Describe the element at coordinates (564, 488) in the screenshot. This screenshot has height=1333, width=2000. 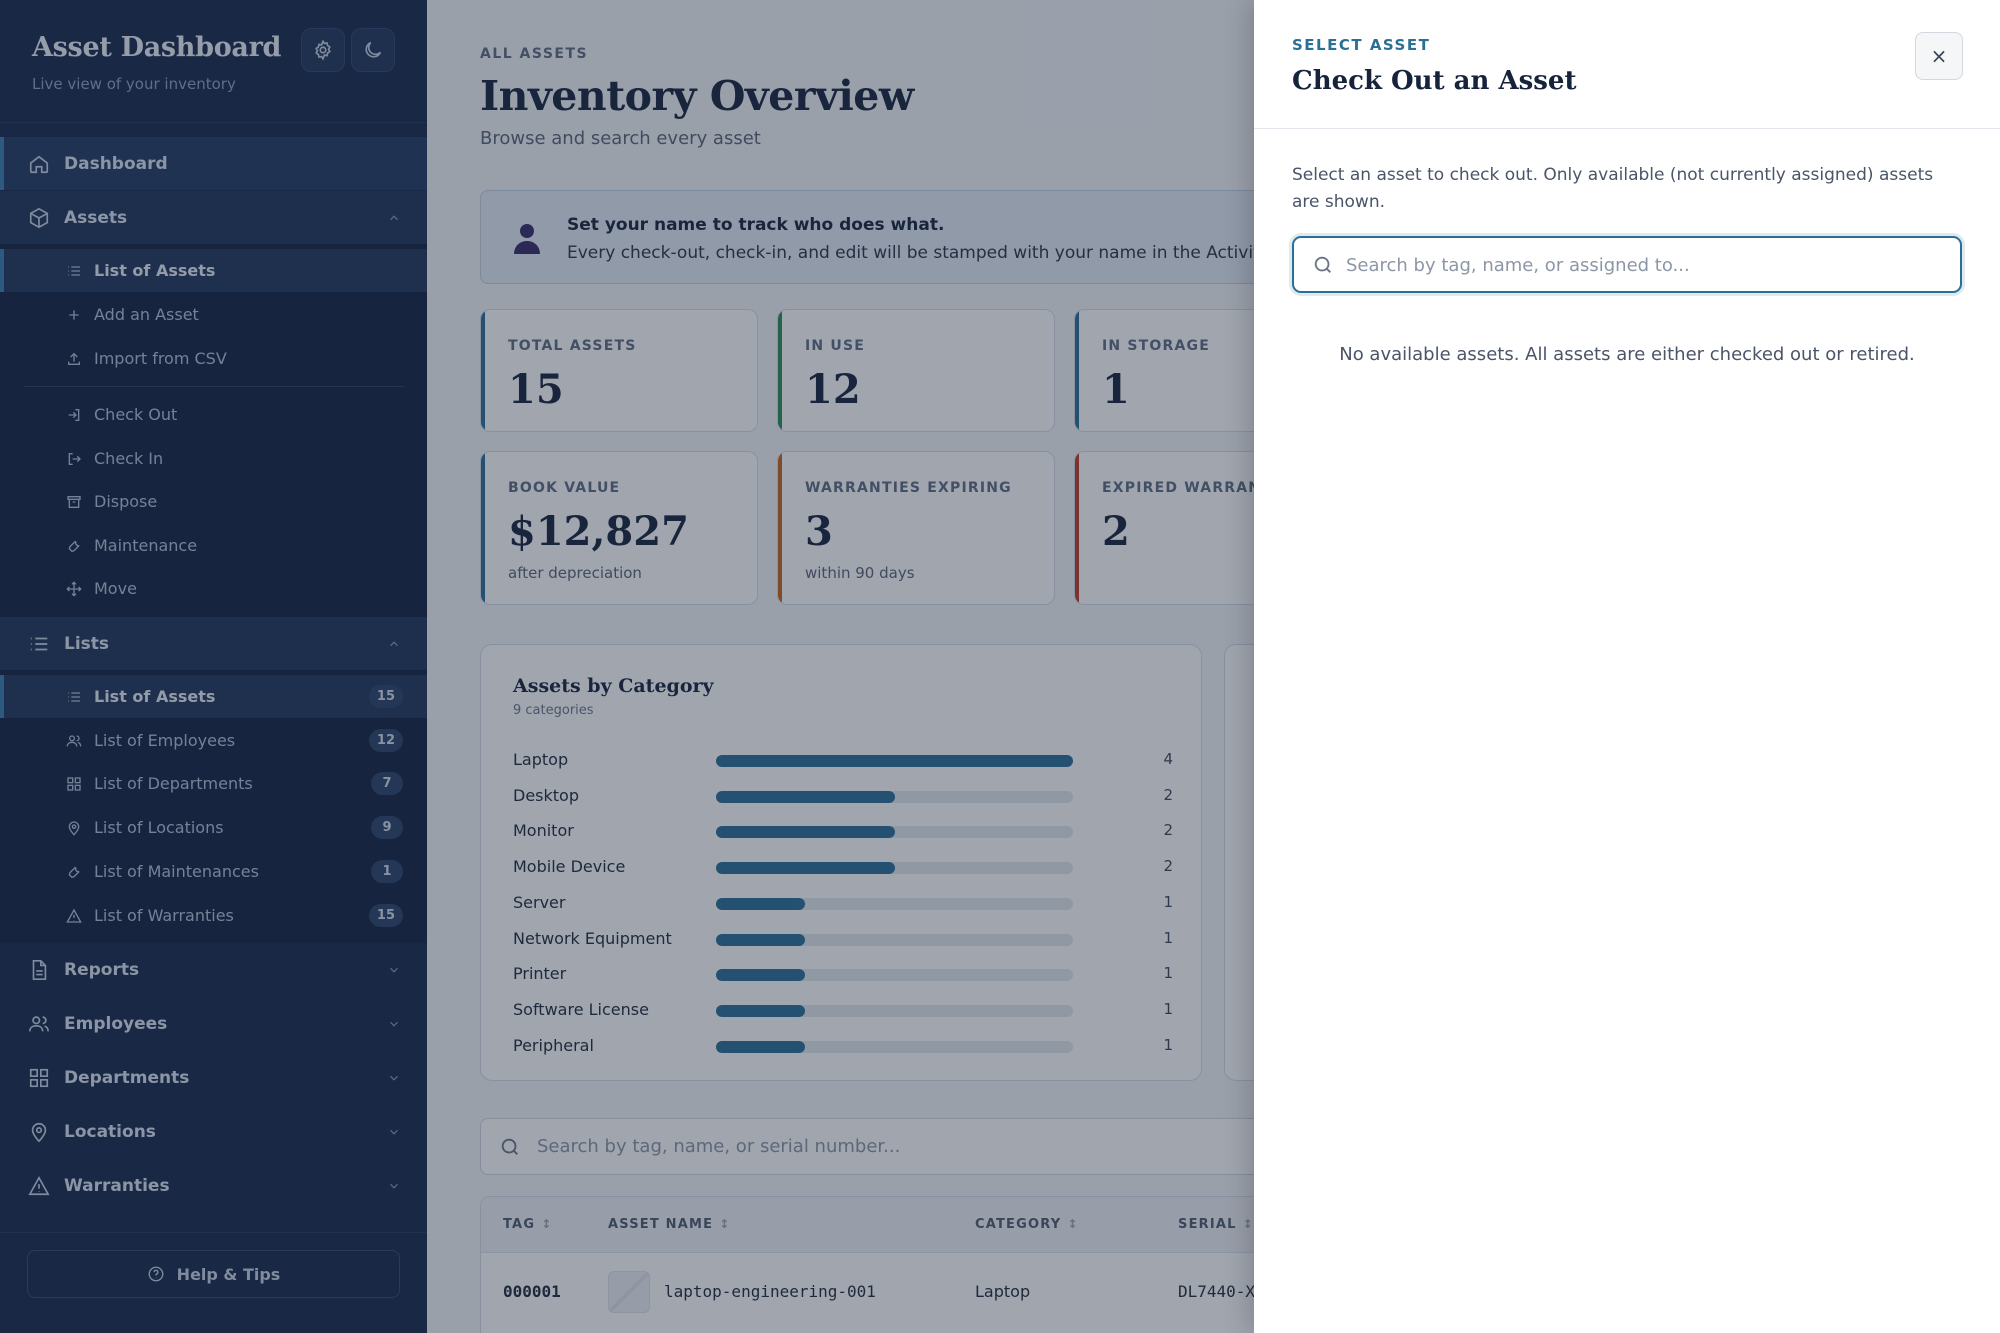
I see `stat-label: BOOK VALUE` at that location.